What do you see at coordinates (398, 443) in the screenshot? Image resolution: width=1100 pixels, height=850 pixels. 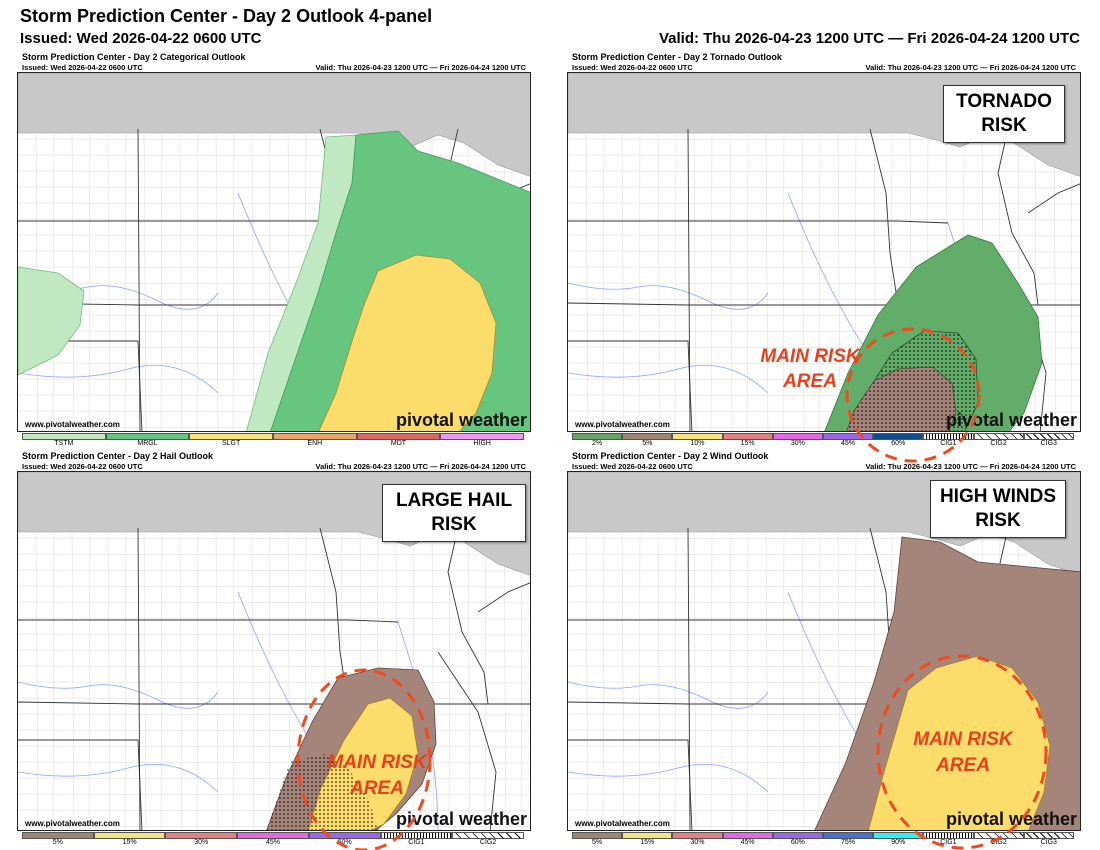 I see `legend-label: MDT` at bounding box center [398, 443].